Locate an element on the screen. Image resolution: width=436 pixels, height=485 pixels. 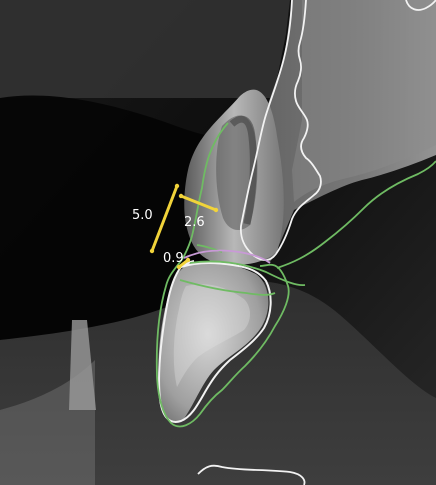
bone-texture is located at coordinates (364, 101).